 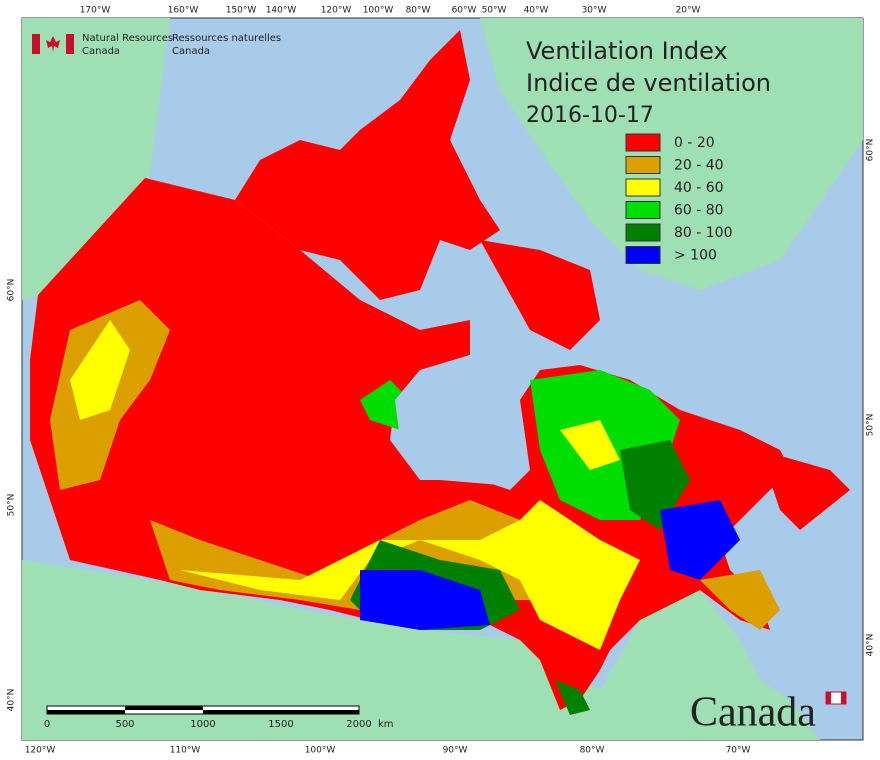 I want to click on longitude-label: 140°W, so click(x=281, y=11).